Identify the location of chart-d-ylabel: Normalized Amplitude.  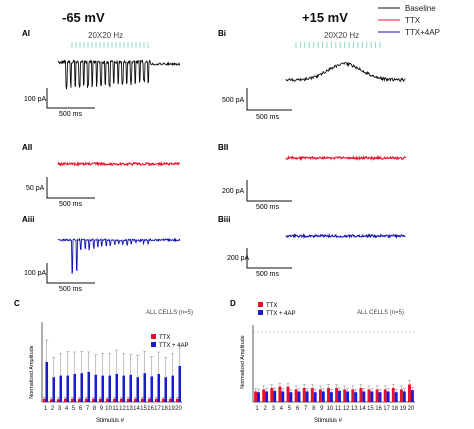
(243, 362).